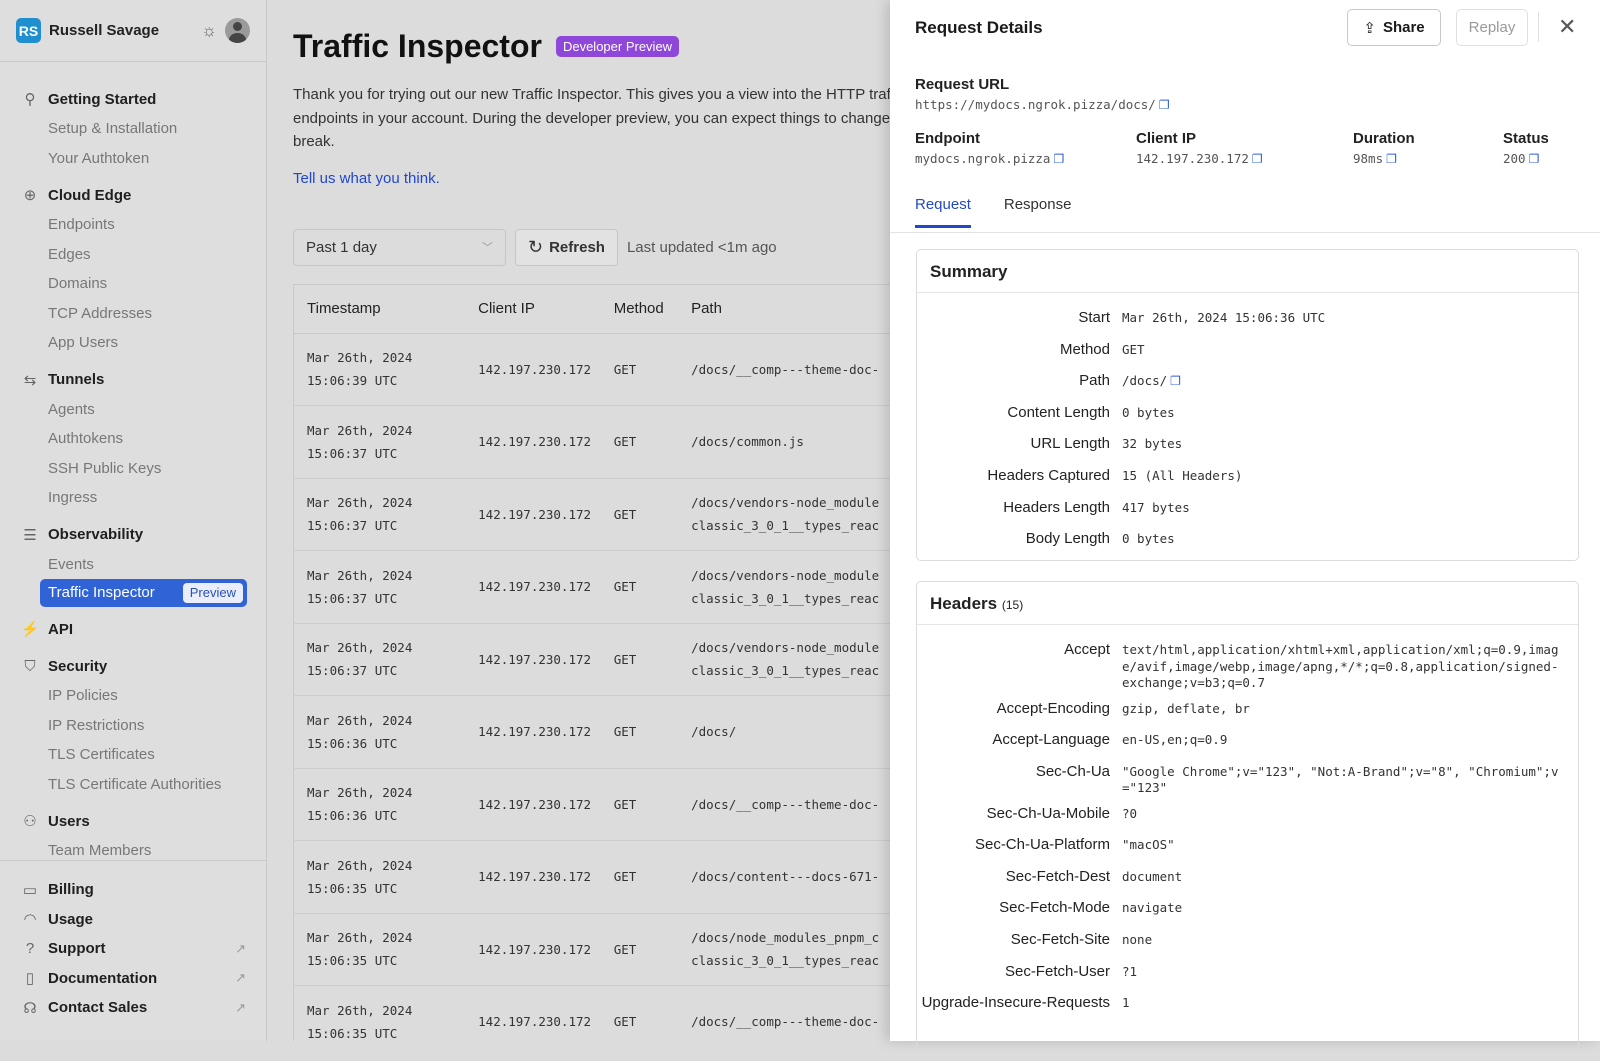  Describe the element at coordinates (133, 314) in the screenshot. I see `sidebar-item-tcp-addresses: TCP Addresses` at that location.